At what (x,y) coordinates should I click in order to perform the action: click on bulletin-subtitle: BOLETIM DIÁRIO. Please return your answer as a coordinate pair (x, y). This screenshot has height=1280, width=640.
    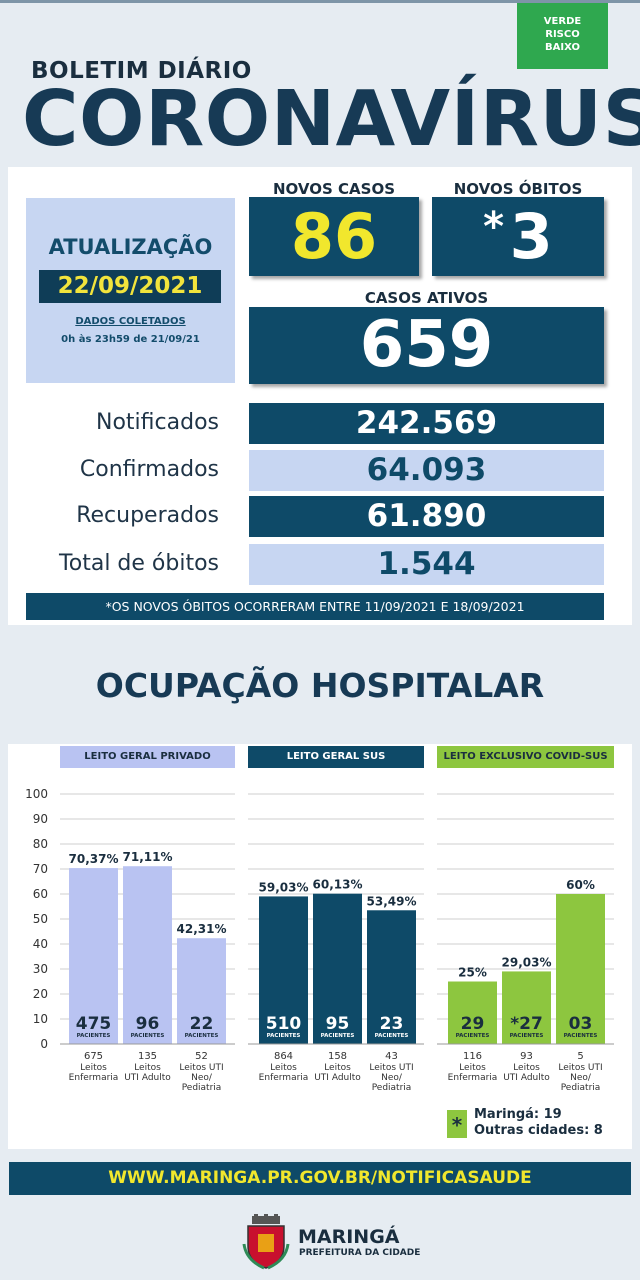
    Looking at the image, I should click on (141, 71).